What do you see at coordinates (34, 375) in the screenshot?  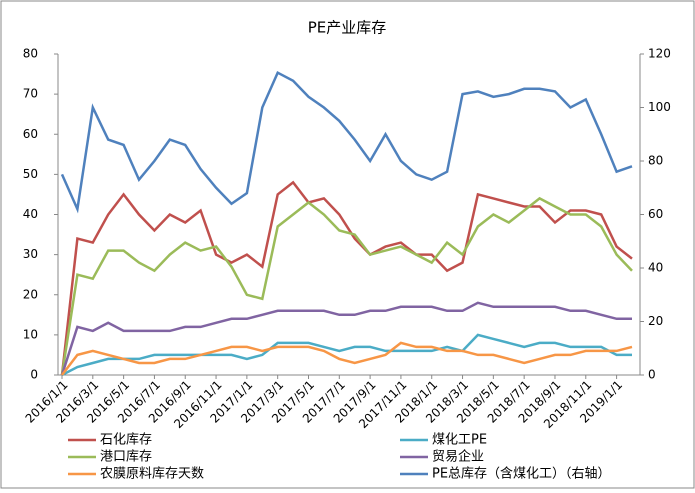 I see `y-tick-label: 0` at bounding box center [34, 375].